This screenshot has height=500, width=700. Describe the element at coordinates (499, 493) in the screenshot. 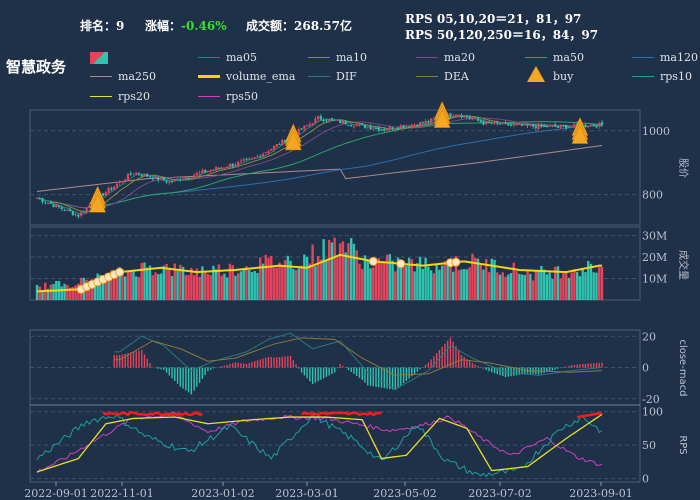

I see `date-tick-label: 2023-07-02` at that location.